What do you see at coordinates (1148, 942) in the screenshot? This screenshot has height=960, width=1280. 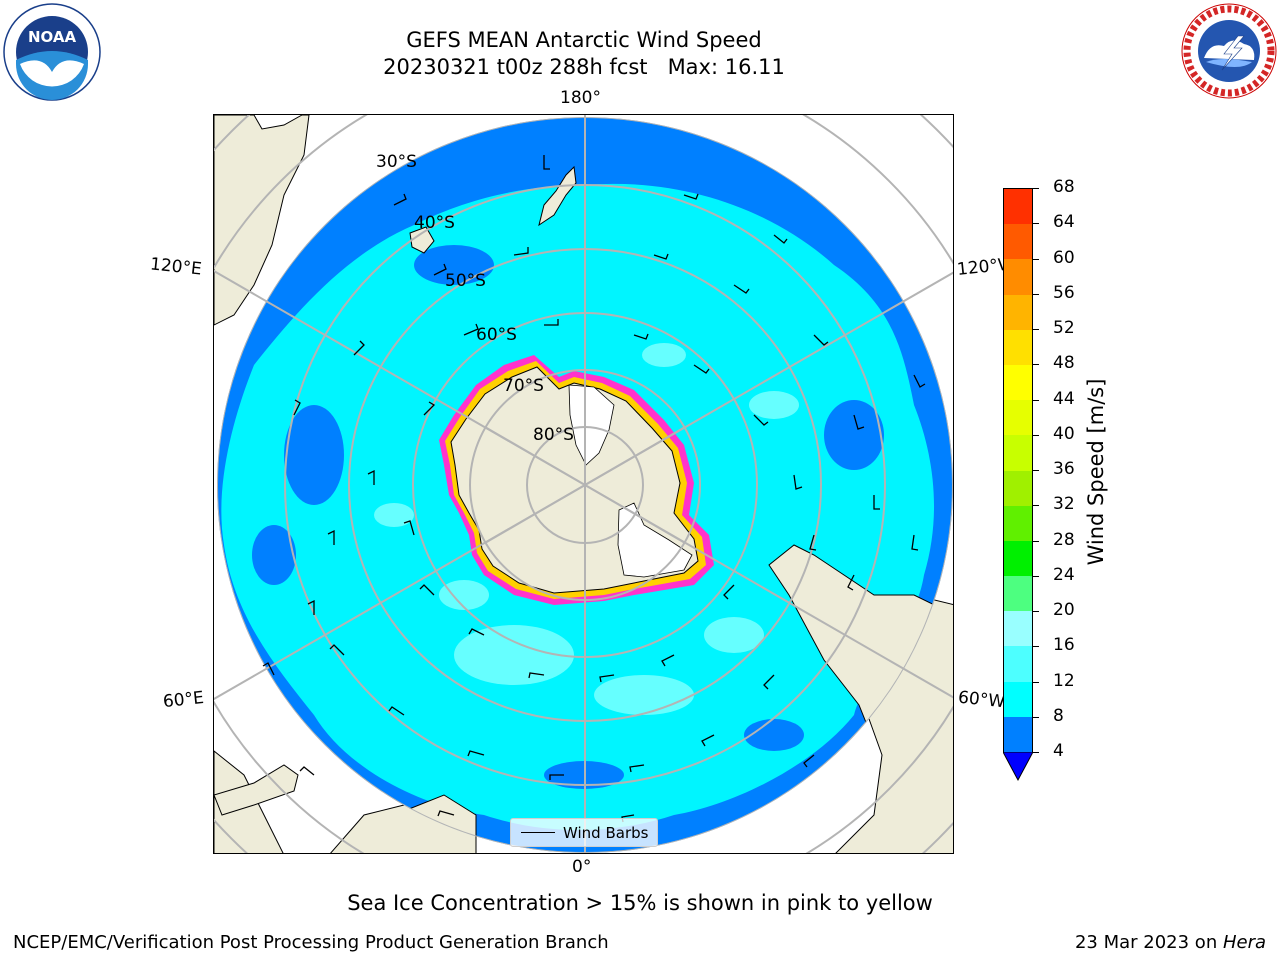 I see `footer-date-text: 23 Mar 2023 on` at bounding box center [1148, 942].